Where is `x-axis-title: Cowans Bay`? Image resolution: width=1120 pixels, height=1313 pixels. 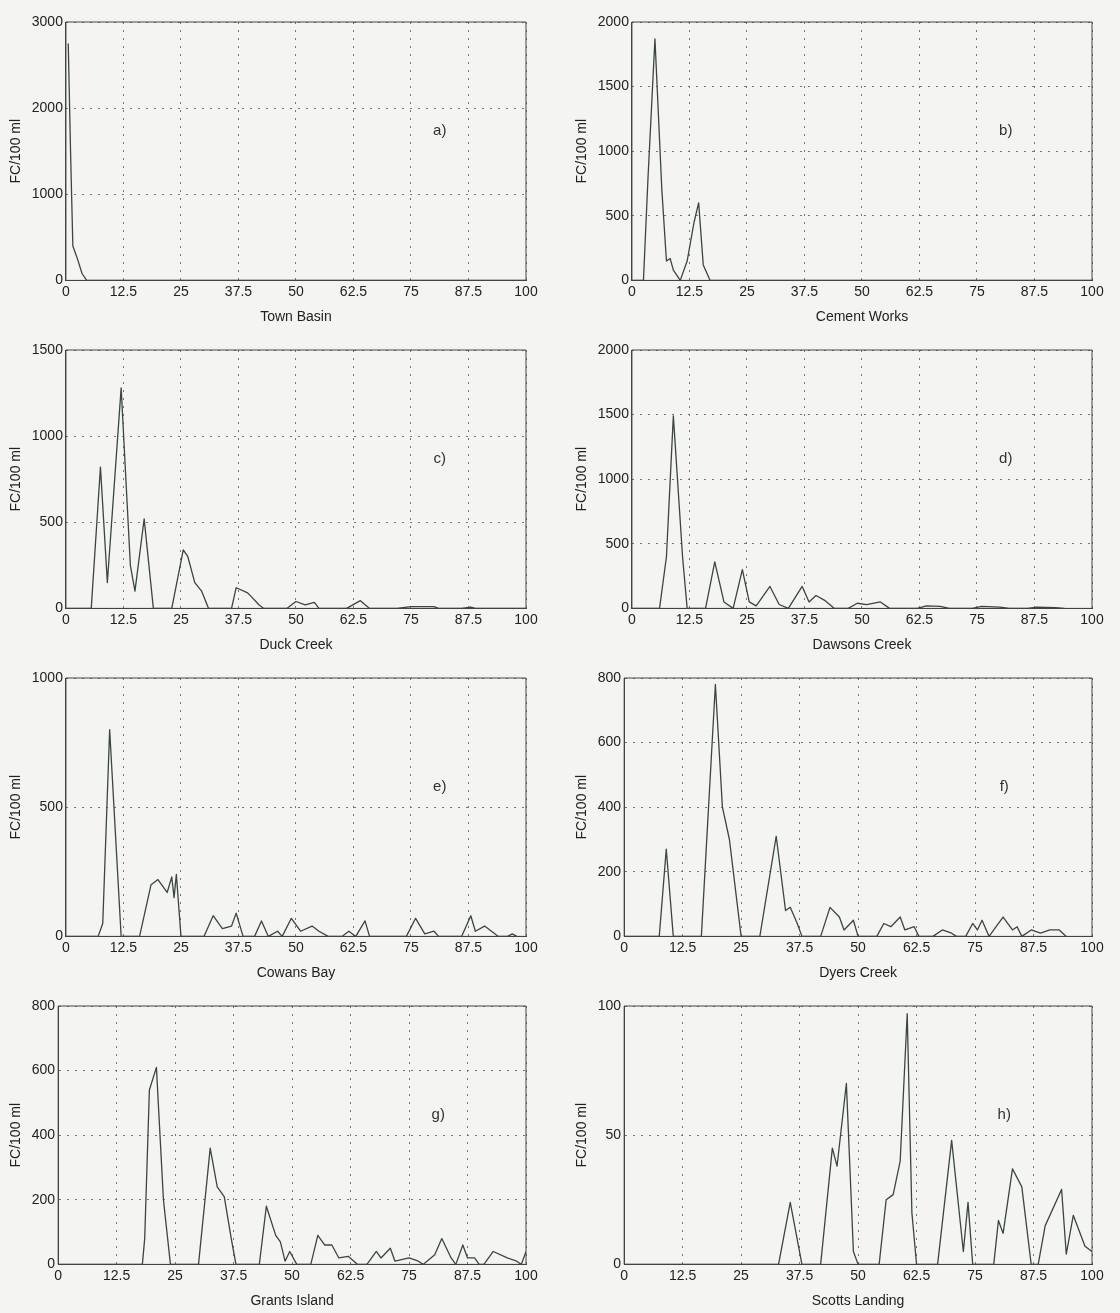
x-axis-title: Cowans Bay is located at coordinates (296, 972).